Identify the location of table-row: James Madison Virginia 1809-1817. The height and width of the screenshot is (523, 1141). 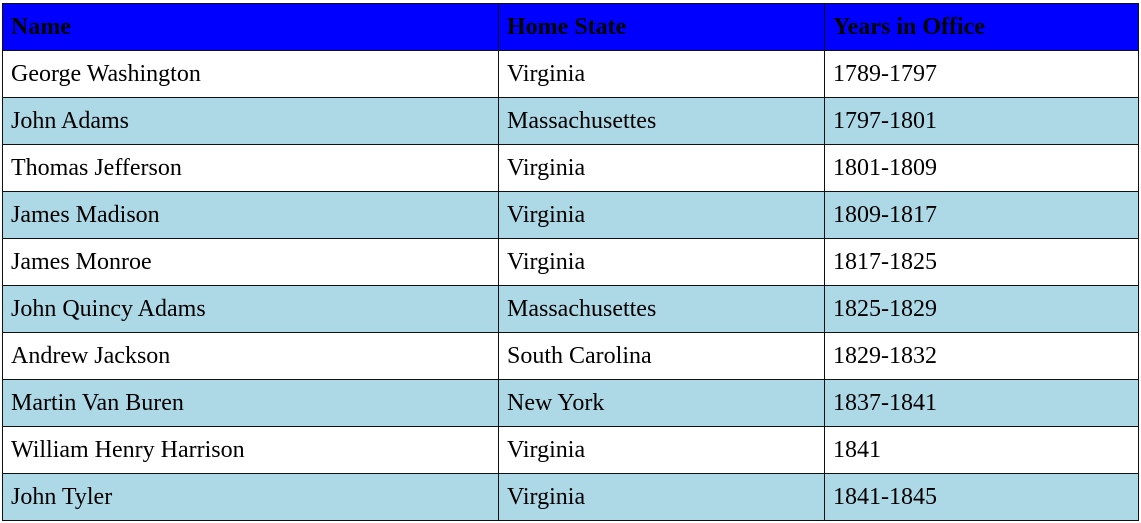
(570, 215).